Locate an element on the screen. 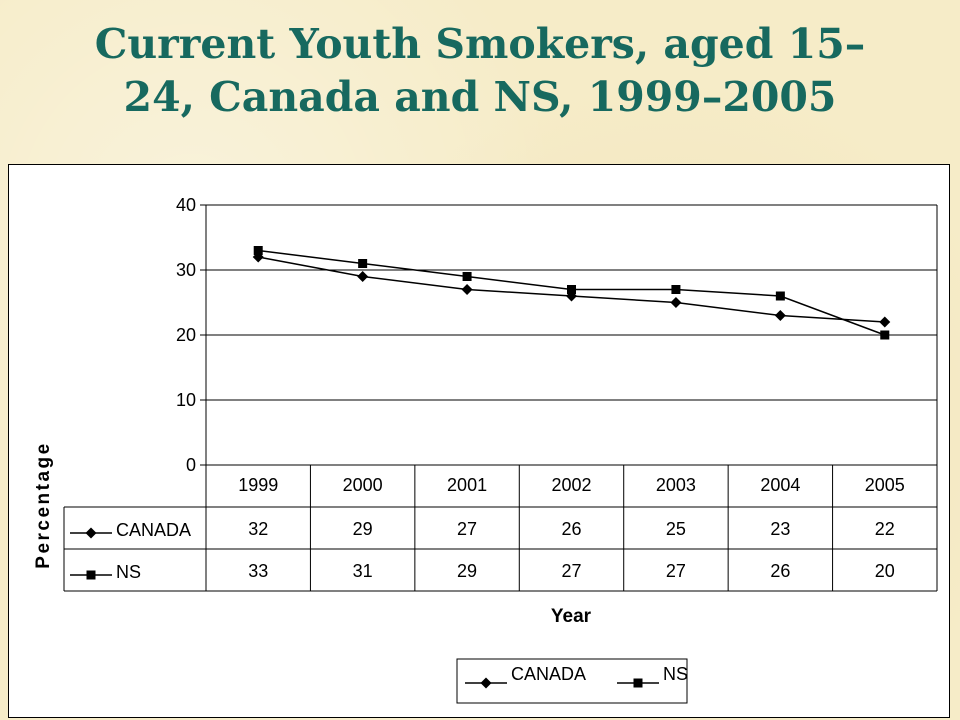 This screenshot has height=720, width=960. x-category-label: 2004 is located at coordinates (780, 485).